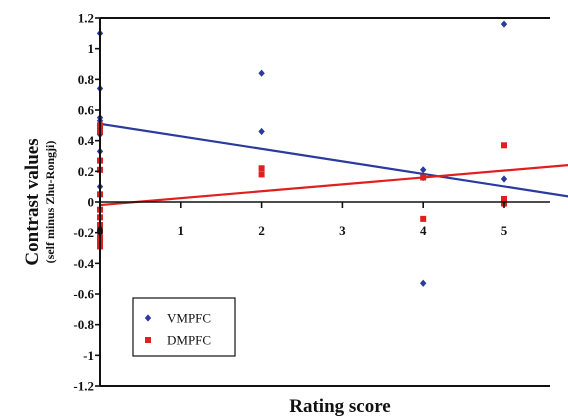  What do you see at coordinates (86, 110) in the screenshot?
I see `y-tick-label: 0.6` at bounding box center [86, 110].